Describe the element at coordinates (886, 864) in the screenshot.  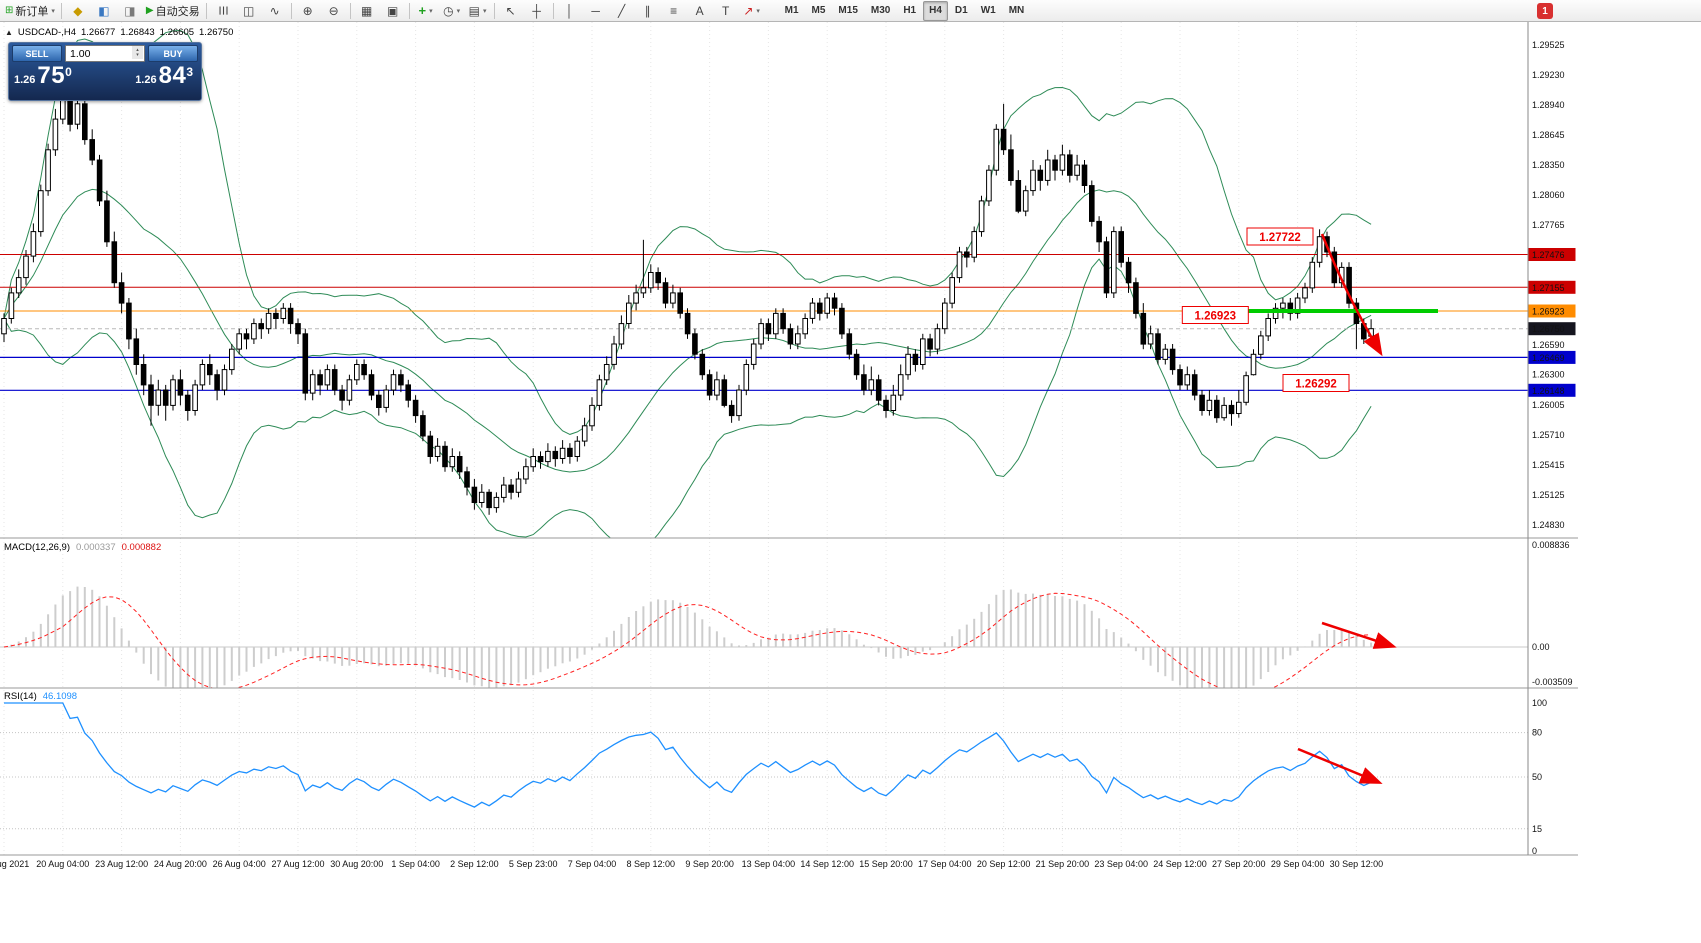
I see `time-label: 15 Sep 20:00` at that location.